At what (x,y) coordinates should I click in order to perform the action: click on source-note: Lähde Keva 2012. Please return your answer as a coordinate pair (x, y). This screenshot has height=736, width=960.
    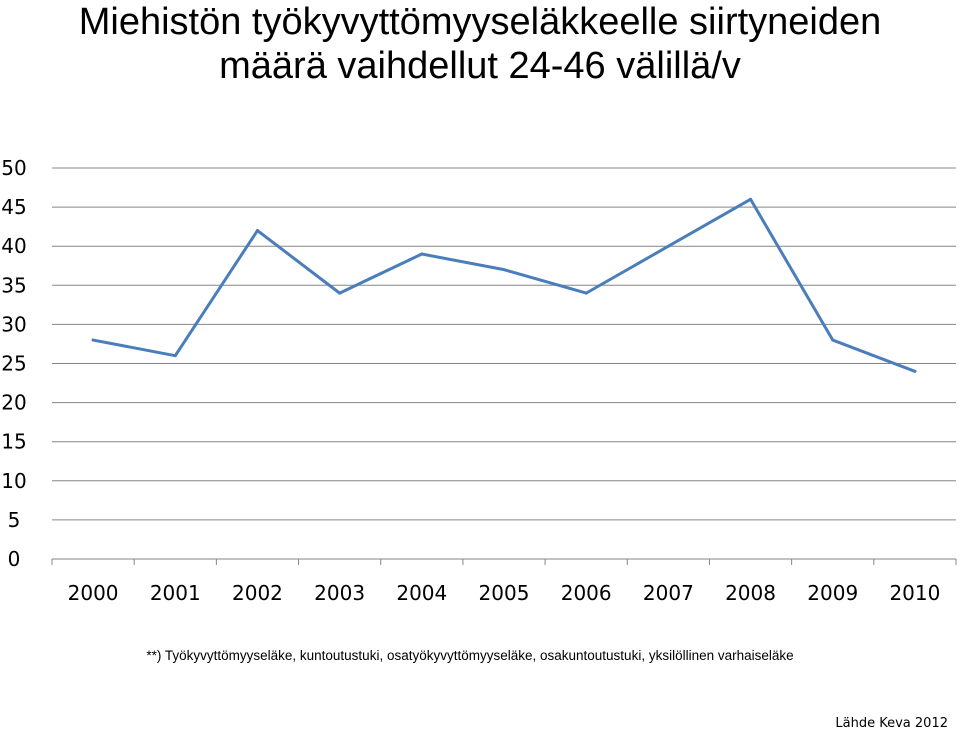
    Looking at the image, I should click on (891, 723).